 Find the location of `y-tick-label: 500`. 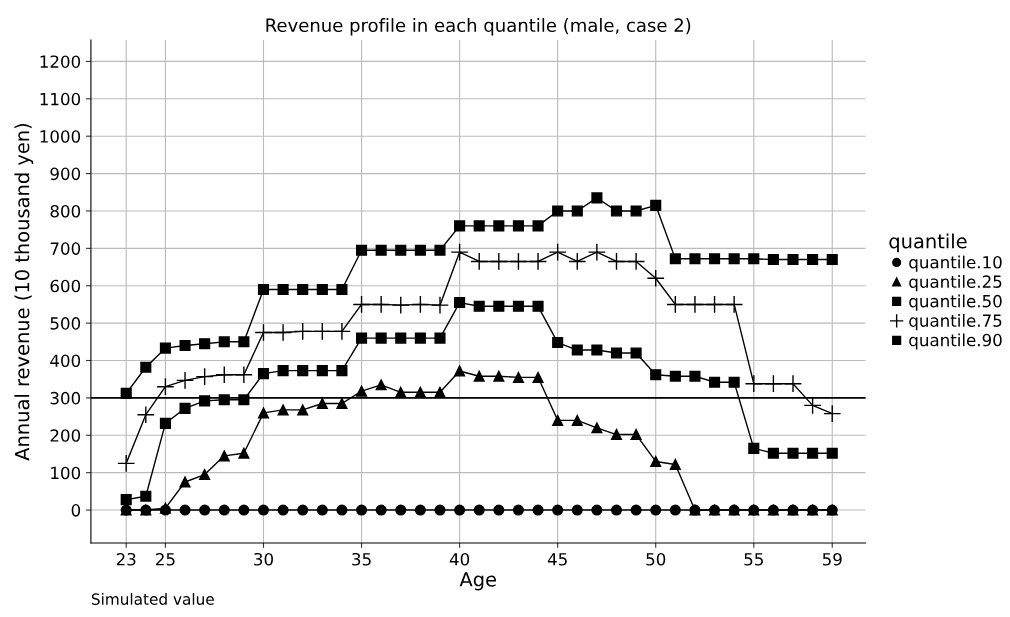

y-tick-label: 500 is located at coordinates (65, 323).